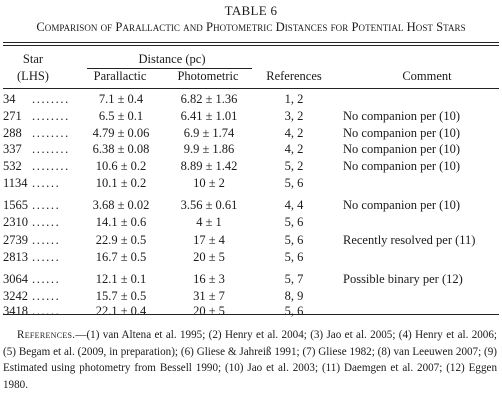 Image resolution: width=502 pixels, height=405 pixels. Describe the element at coordinates (121, 166) in the screenshot. I see `cell-parallactic: 10.6 ± 0.2` at that location.